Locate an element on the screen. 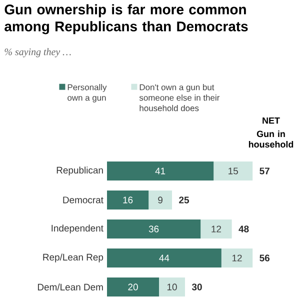 The width and height of the screenshot is (307, 306). data-label: 20 is located at coordinates (133, 287).